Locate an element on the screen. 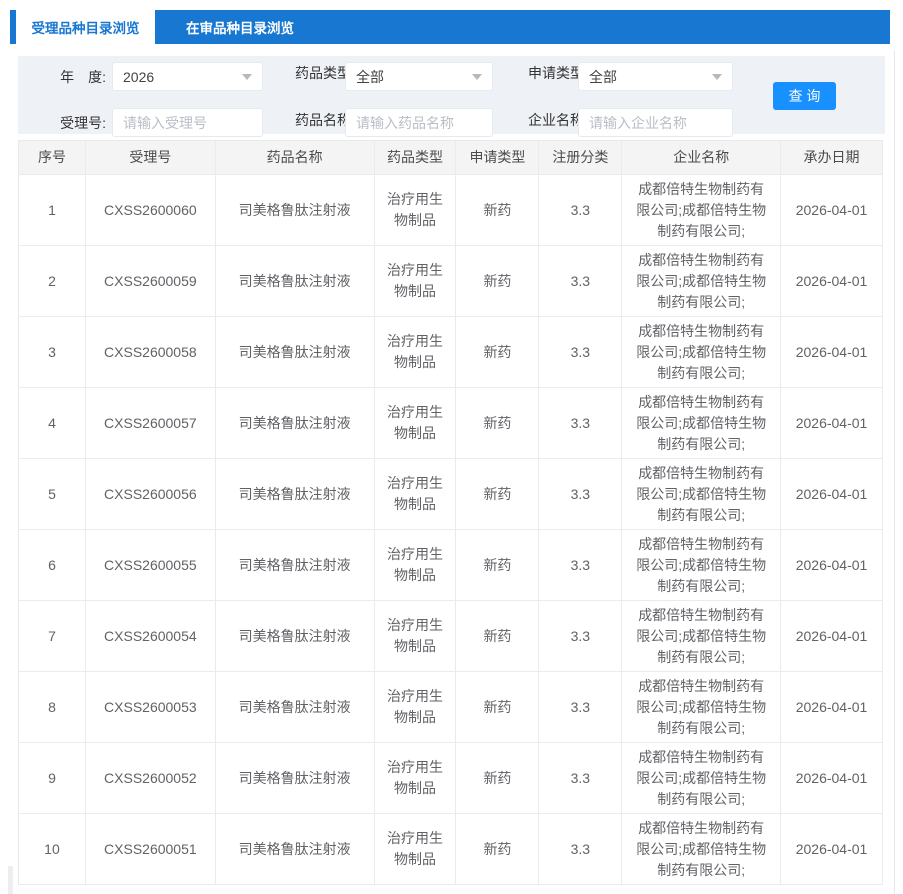 The width and height of the screenshot is (903, 894). cell-index: 7 is located at coordinates (52, 636).